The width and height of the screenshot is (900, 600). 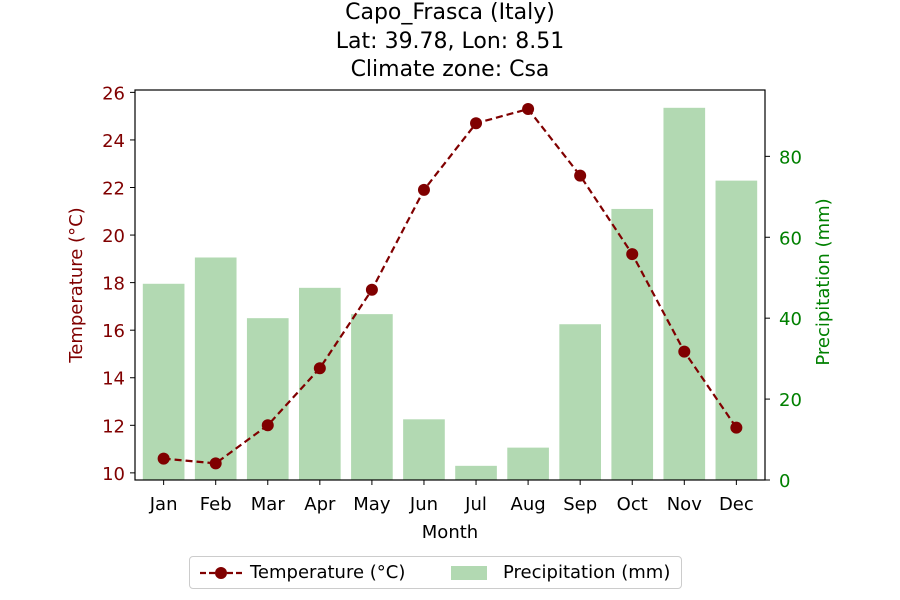 What do you see at coordinates (423, 504) in the screenshot?
I see `x-tick-label-jun: Jun` at bounding box center [423, 504].